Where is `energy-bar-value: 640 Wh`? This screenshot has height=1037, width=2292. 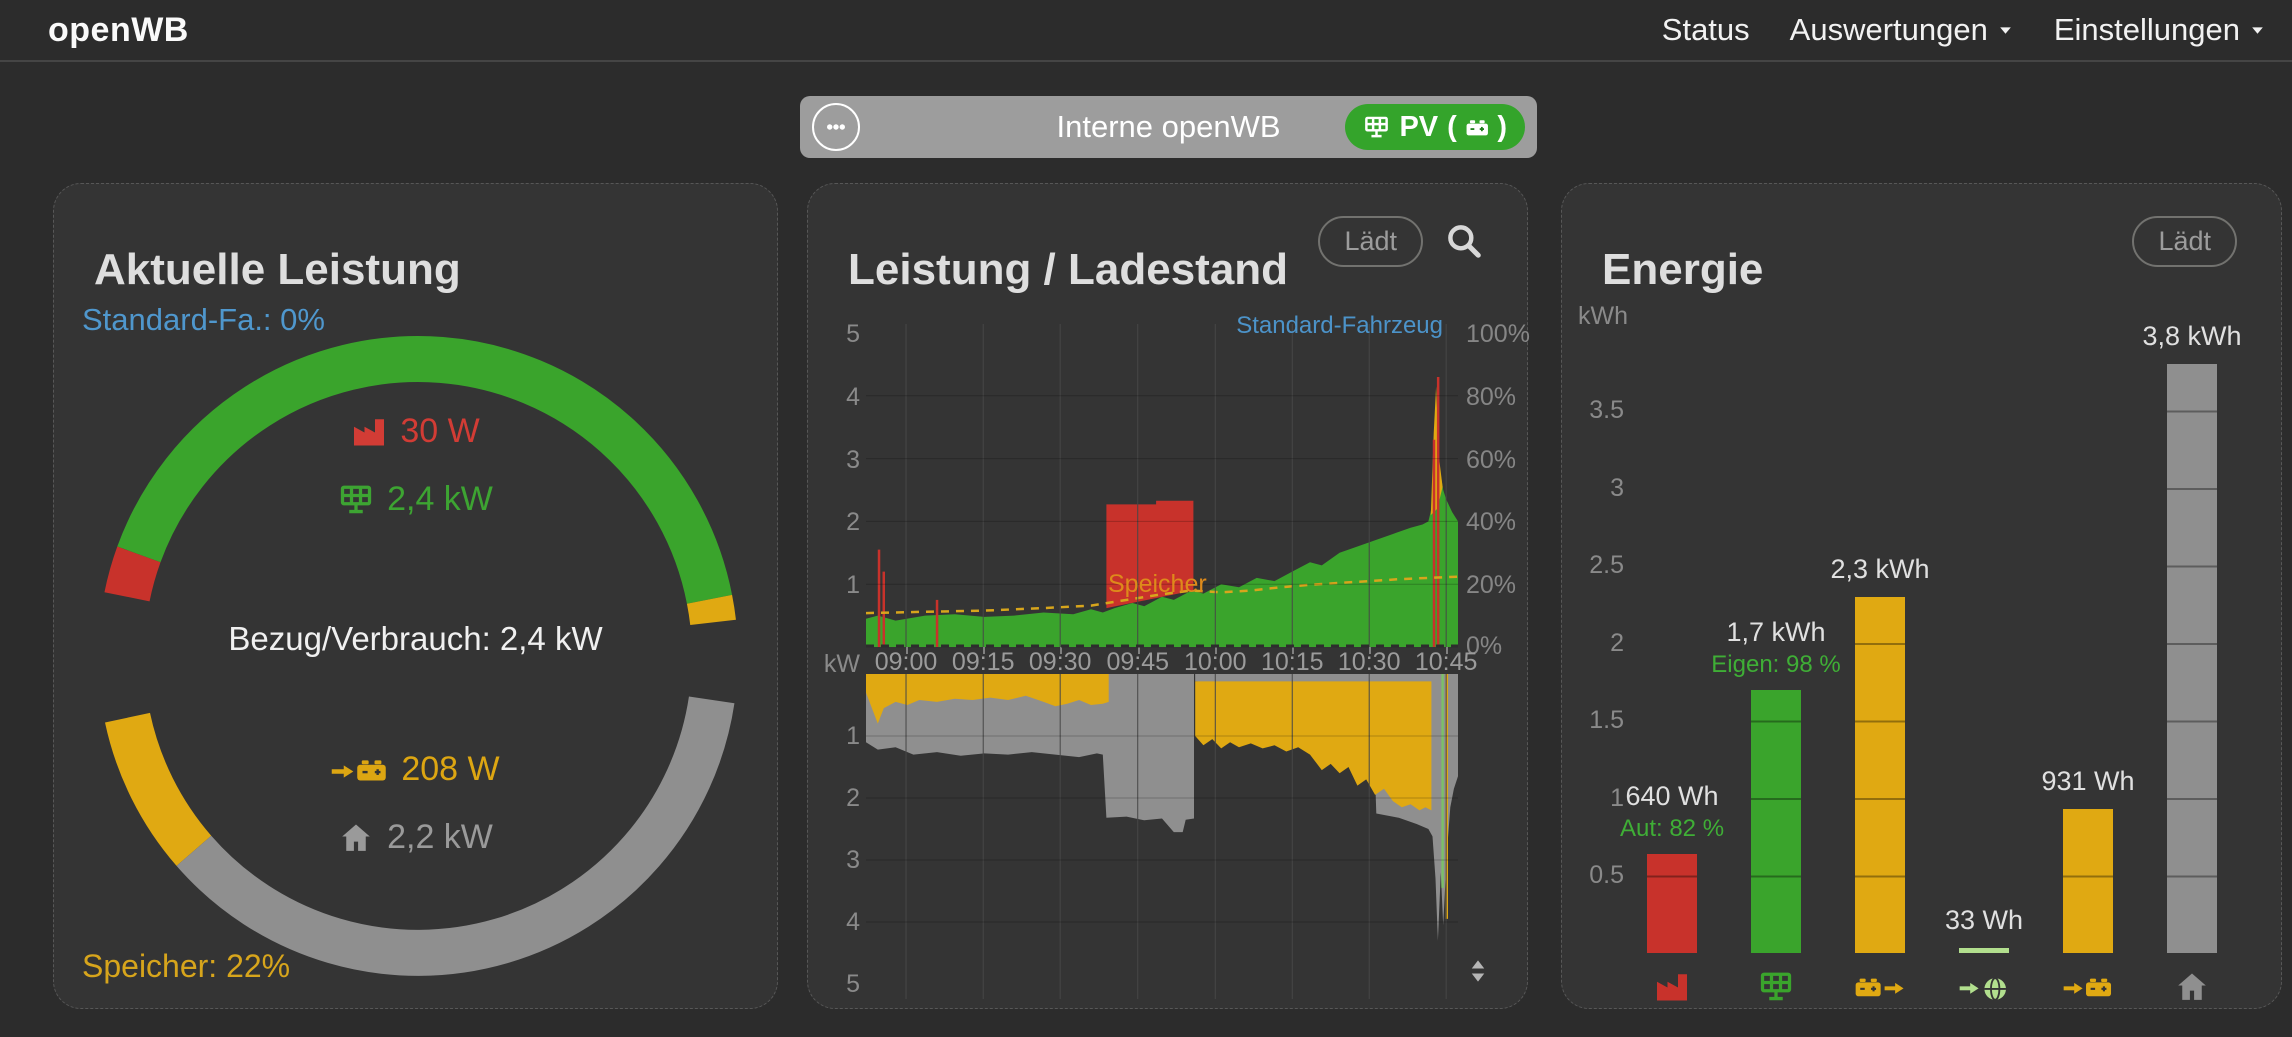
energy-bar-value: 640 Wh is located at coordinates (1672, 796).